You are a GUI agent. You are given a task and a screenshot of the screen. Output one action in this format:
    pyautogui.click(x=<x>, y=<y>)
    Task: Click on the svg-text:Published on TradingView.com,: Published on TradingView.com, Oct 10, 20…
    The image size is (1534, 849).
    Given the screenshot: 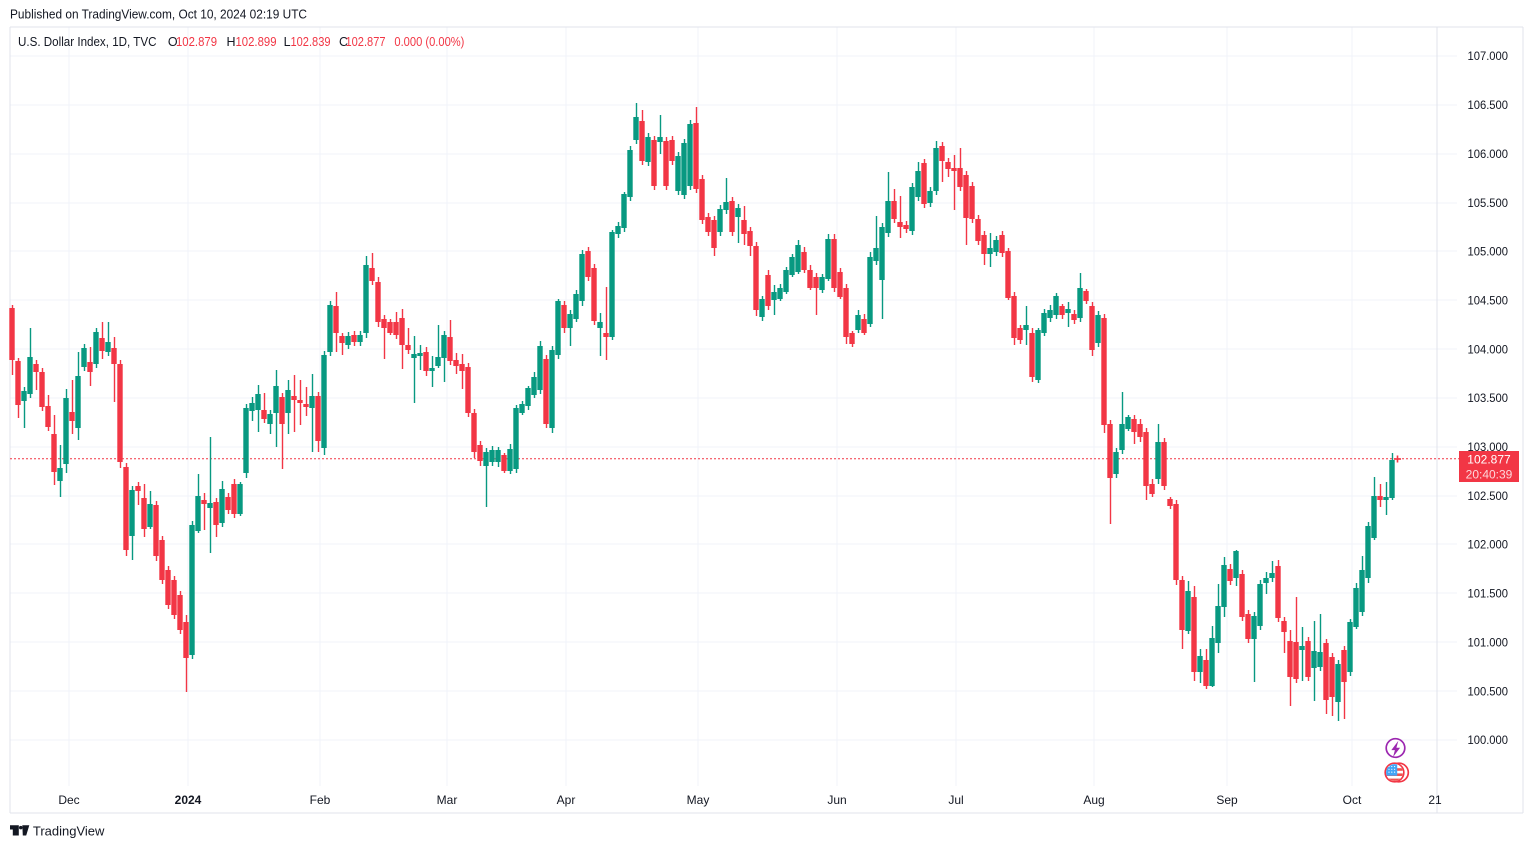 What is the action you would take?
    pyautogui.click(x=158, y=15)
    